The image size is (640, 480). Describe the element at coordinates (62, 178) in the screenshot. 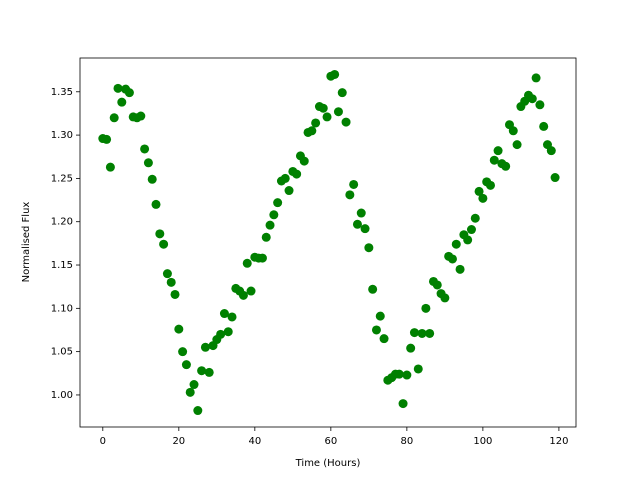

I see `y-tick-label: 1.25` at that location.